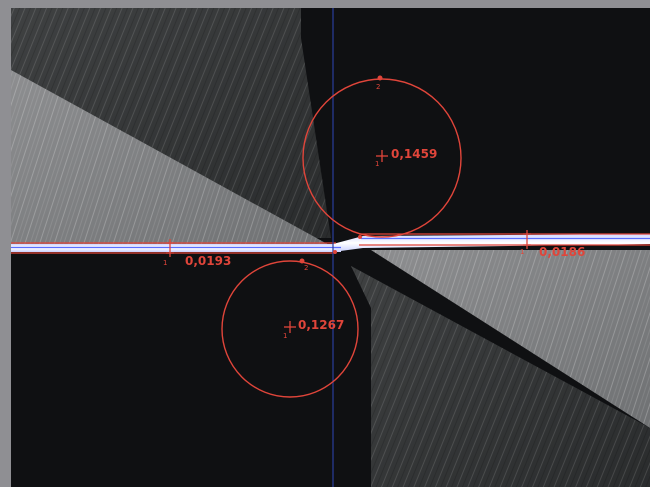 The image size is (650, 487). I want to click on measure-circle-lower, so click(290, 329).